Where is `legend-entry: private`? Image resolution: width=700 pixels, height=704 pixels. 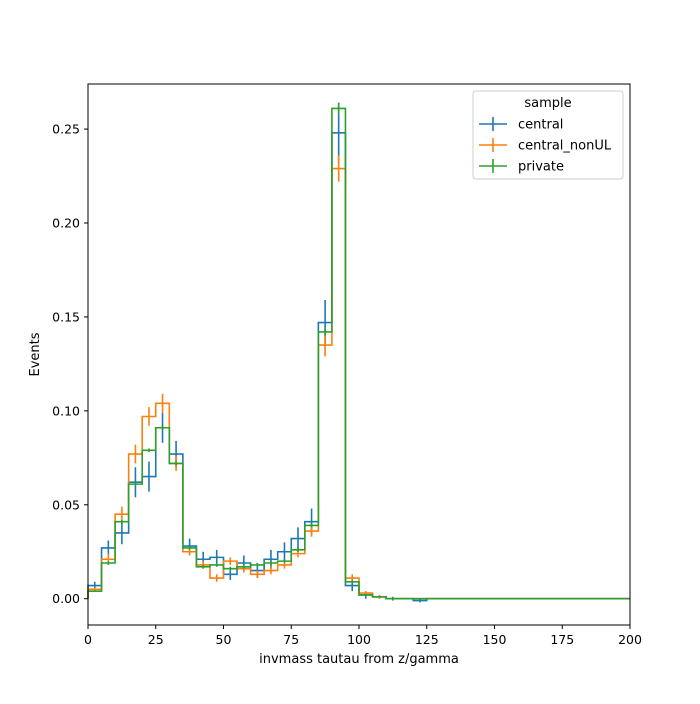 legend-entry: private is located at coordinates (521, 167).